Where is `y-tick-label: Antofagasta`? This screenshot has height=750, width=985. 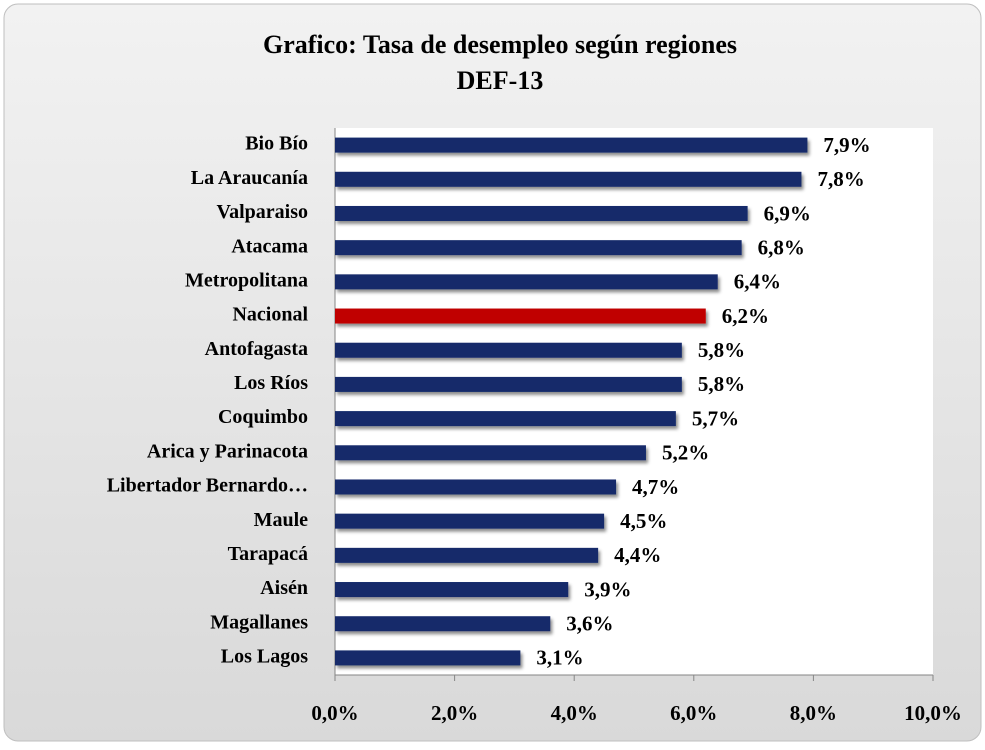 y-tick-label: Antofagasta is located at coordinates (256, 349).